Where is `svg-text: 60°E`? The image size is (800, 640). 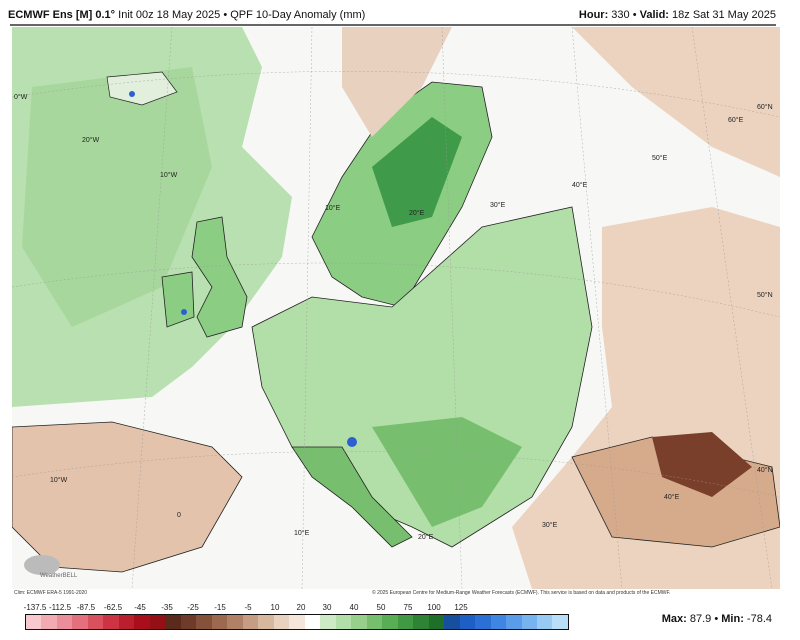
svg-text: 60°E is located at coordinates (736, 120).